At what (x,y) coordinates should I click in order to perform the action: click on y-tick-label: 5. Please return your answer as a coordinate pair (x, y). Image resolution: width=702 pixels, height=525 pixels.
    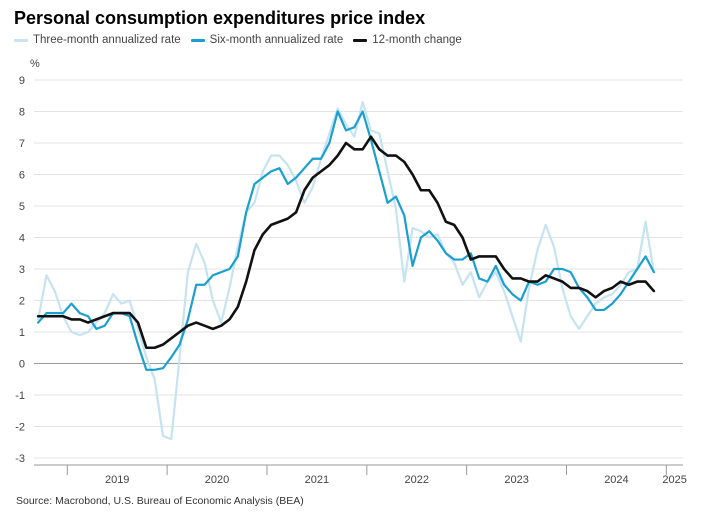
    Looking at the image, I should click on (22, 207).